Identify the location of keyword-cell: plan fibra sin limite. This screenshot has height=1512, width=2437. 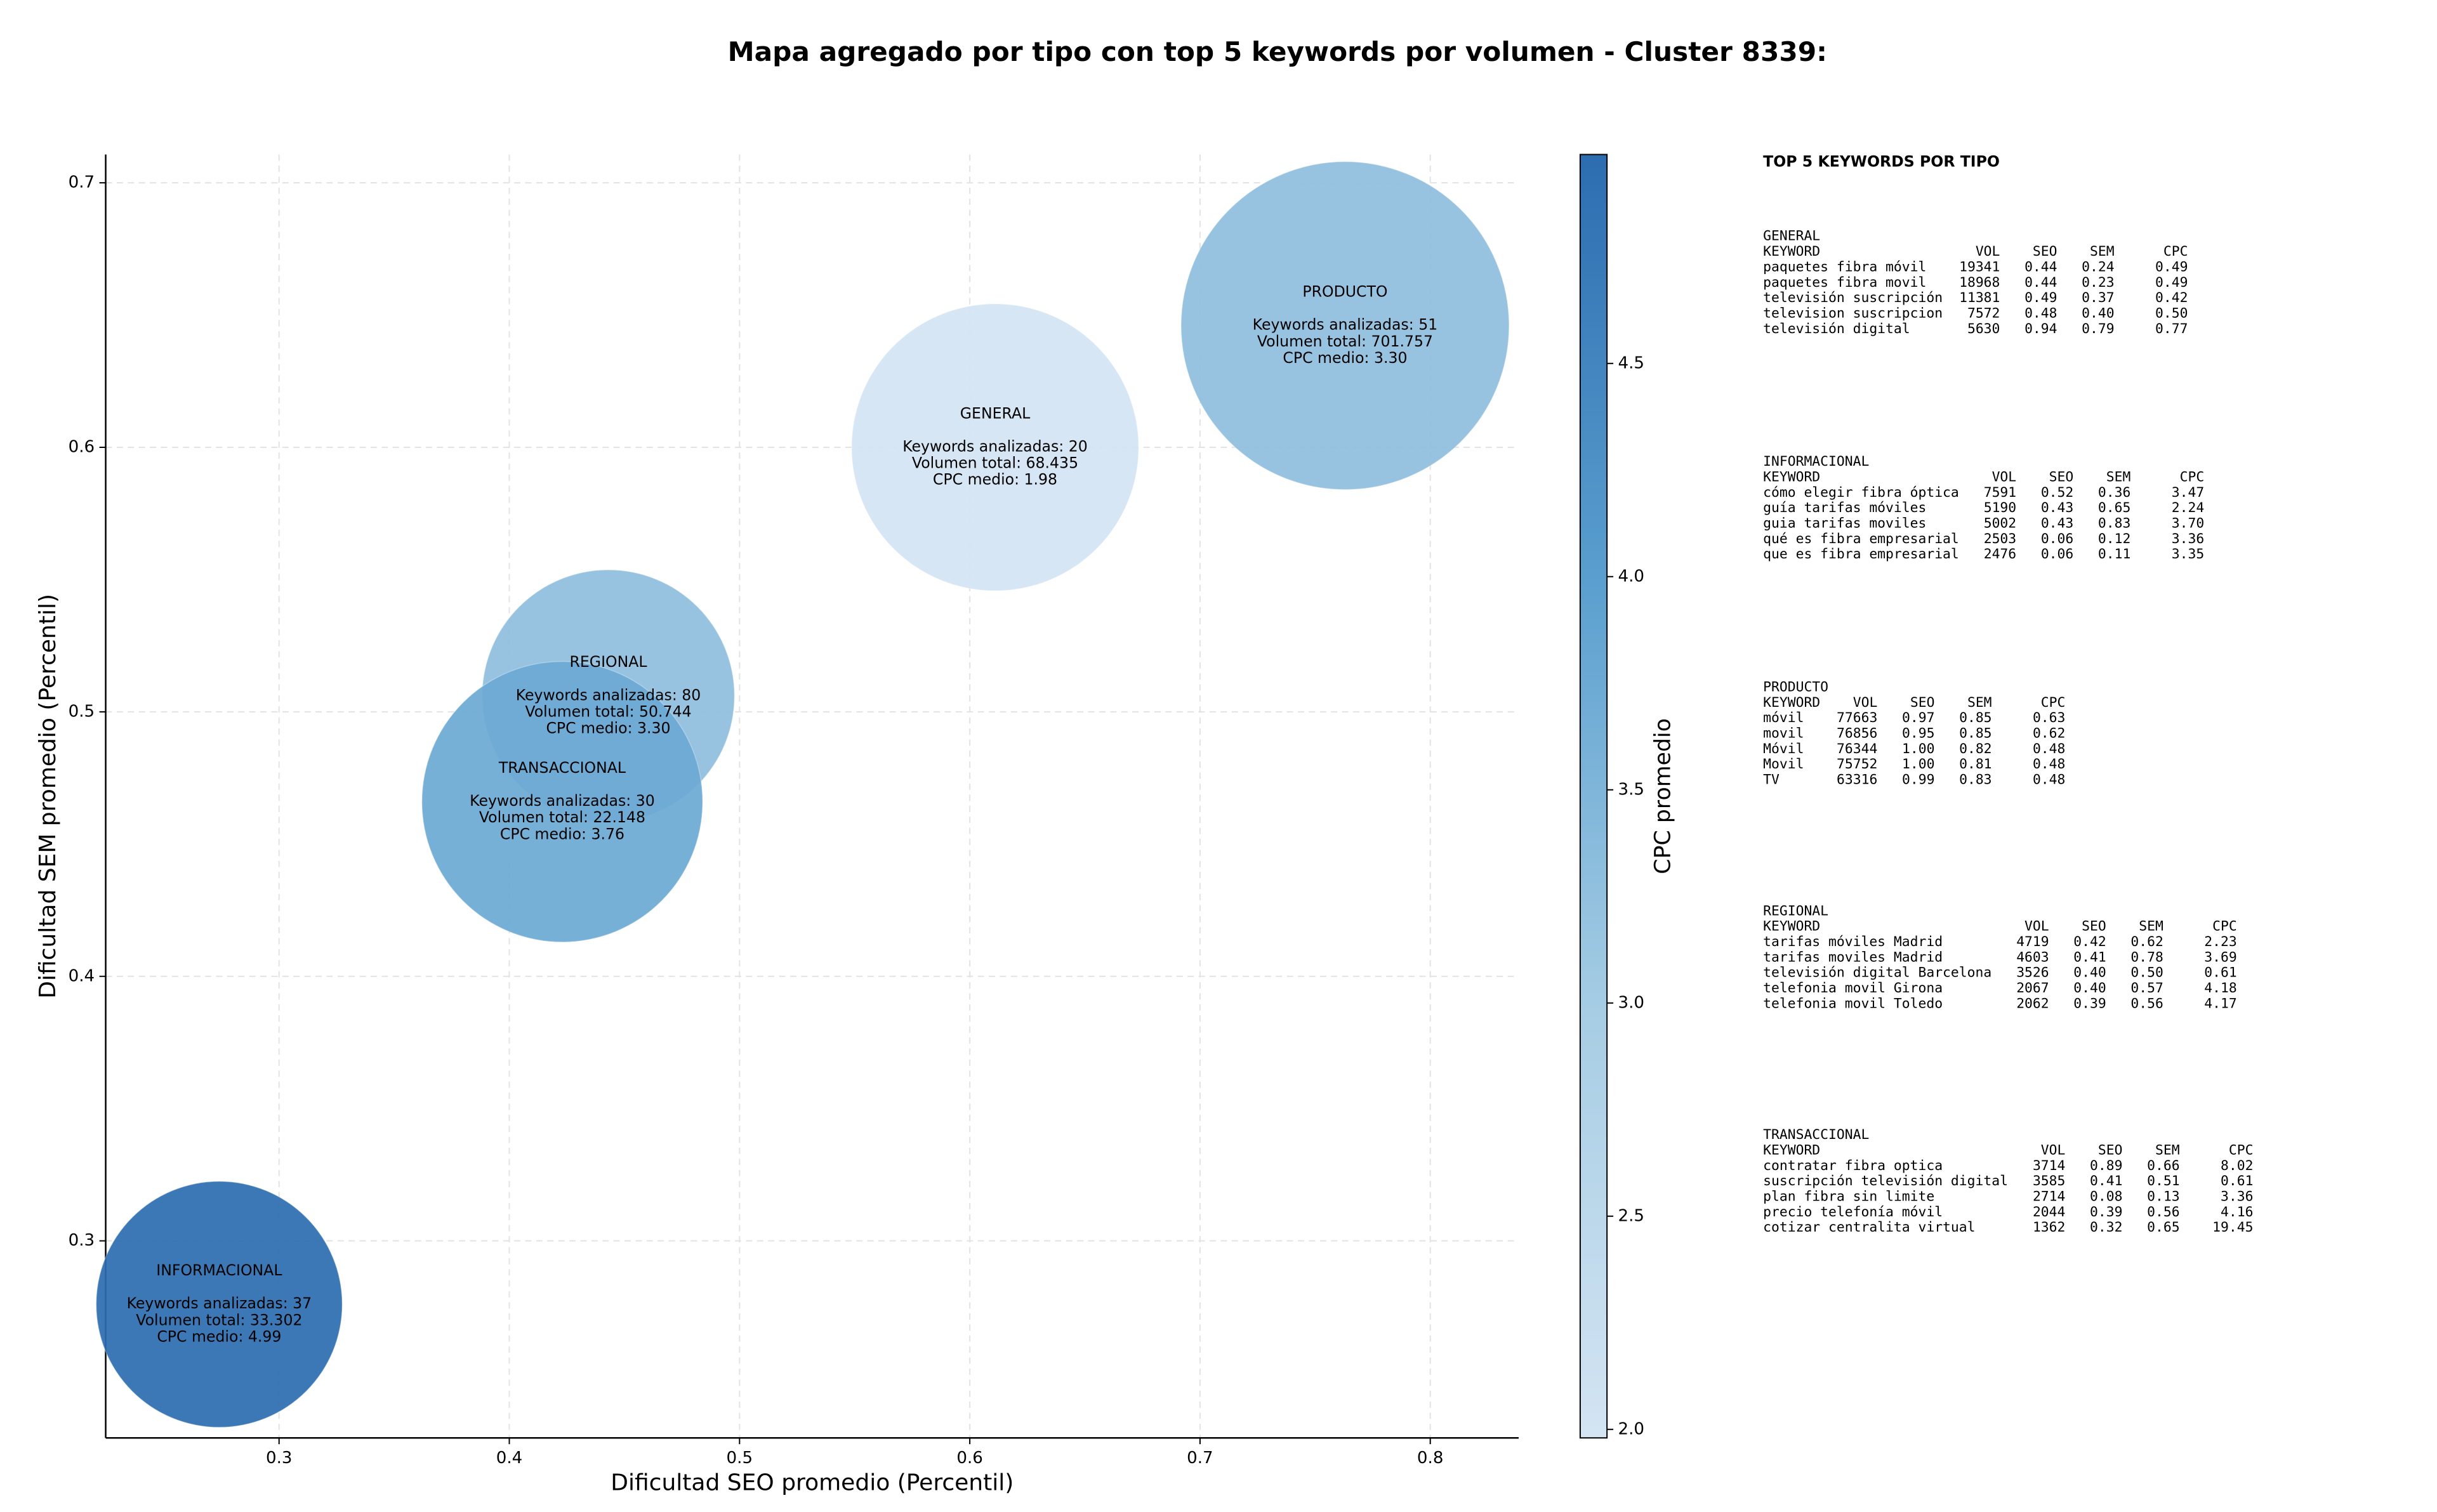
(1848, 1197).